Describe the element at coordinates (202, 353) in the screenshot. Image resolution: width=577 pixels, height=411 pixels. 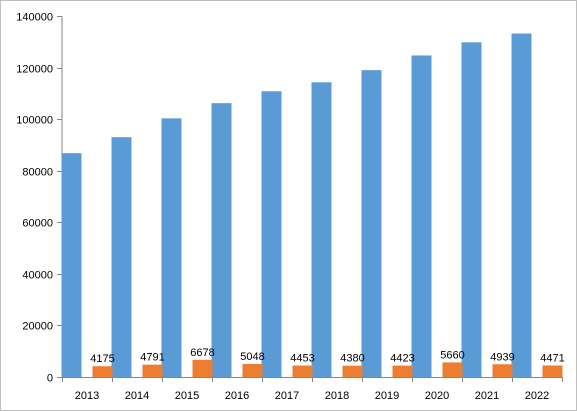
I see `bar-value-label: 6678` at that location.